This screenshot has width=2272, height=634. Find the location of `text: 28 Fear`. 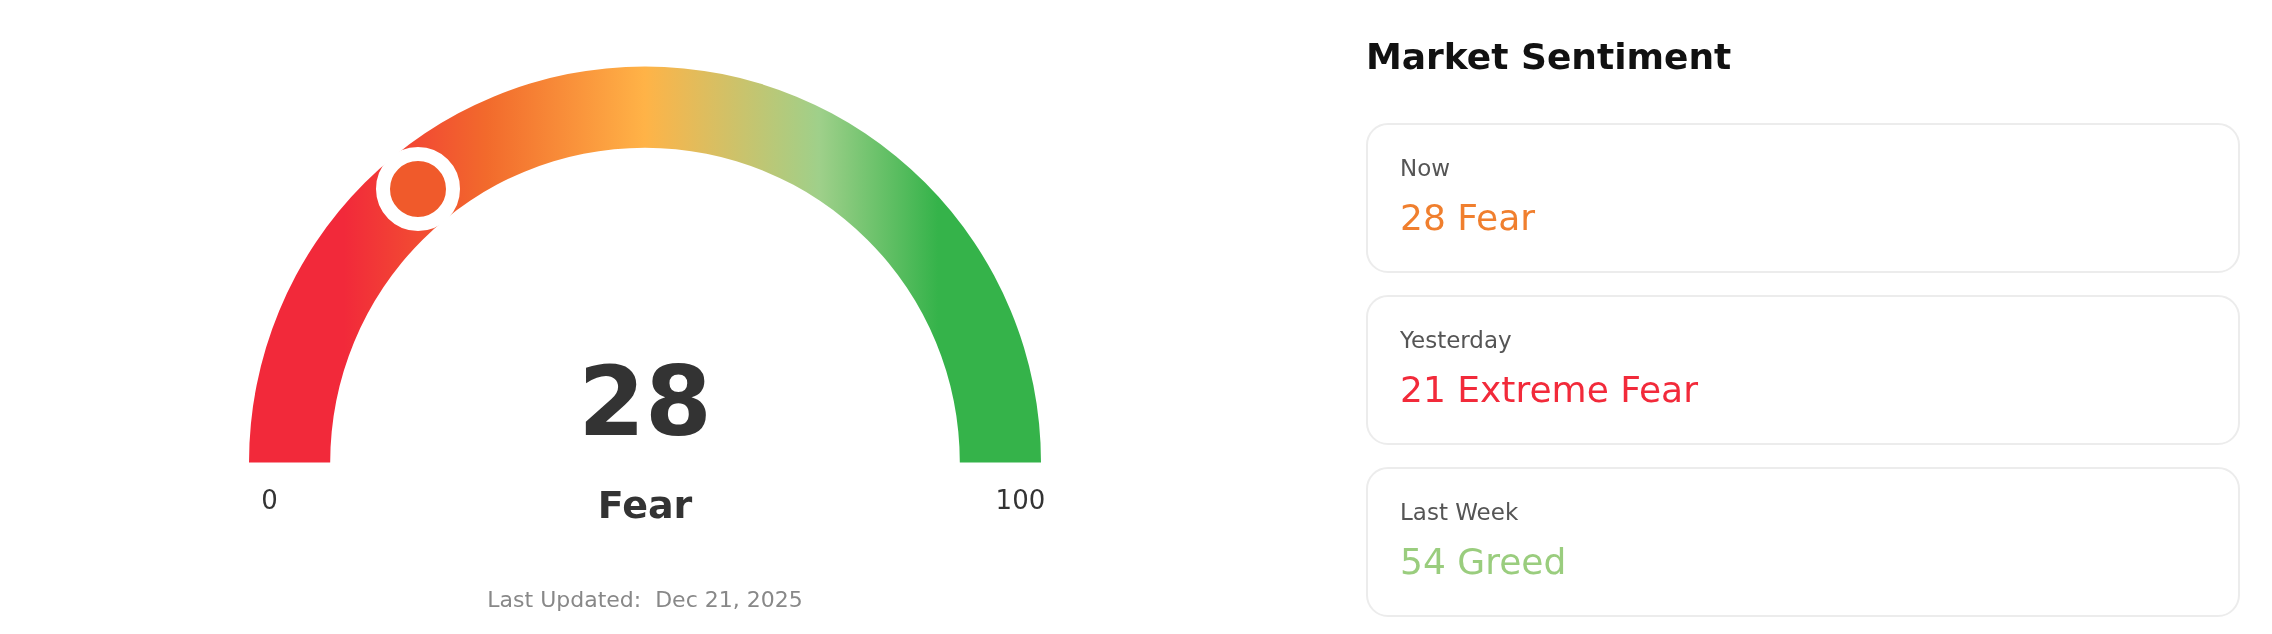

text: 28 Fear is located at coordinates (1467, 217).